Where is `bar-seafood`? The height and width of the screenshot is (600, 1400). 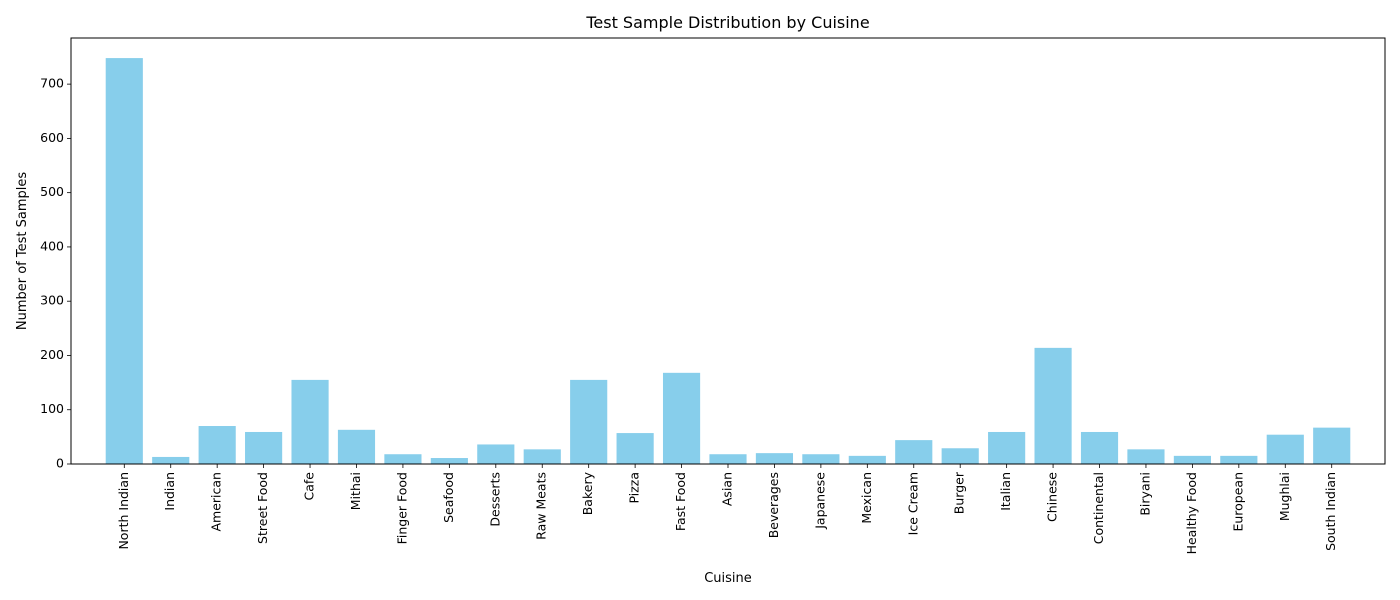
bar-seafood is located at coordinates (449, 461).